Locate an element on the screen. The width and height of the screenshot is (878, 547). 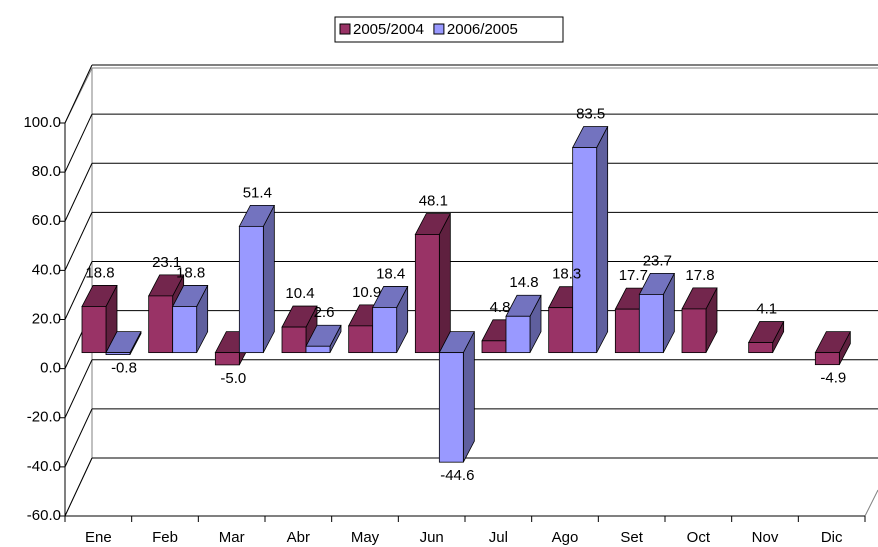
floor-right-edge is located at coordinates (871, 503).